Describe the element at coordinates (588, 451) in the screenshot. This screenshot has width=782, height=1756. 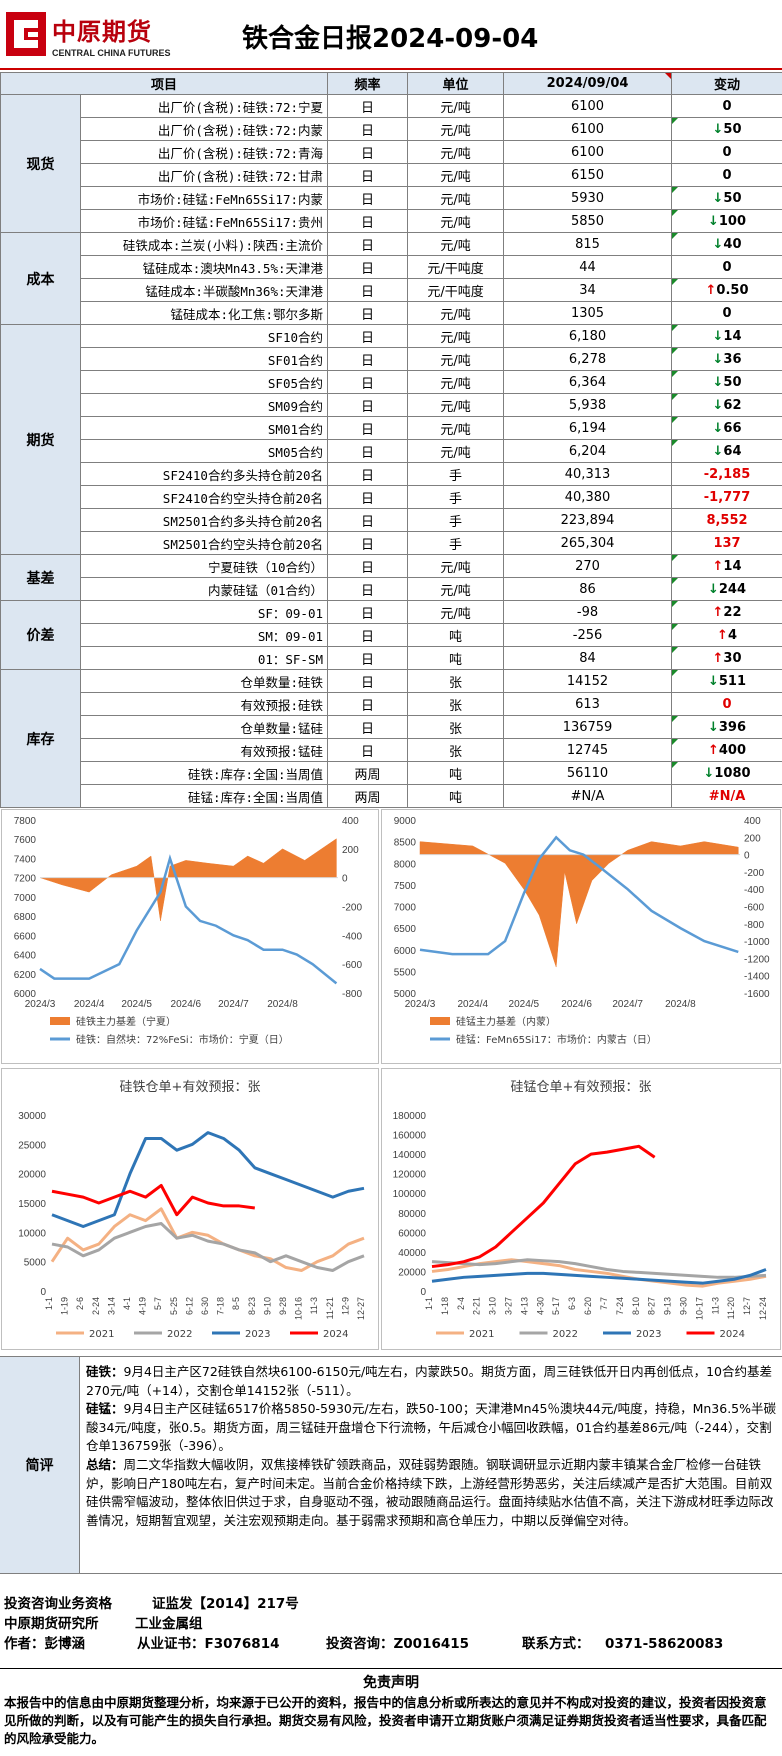
I see `value-cell: 6,204` at that location.